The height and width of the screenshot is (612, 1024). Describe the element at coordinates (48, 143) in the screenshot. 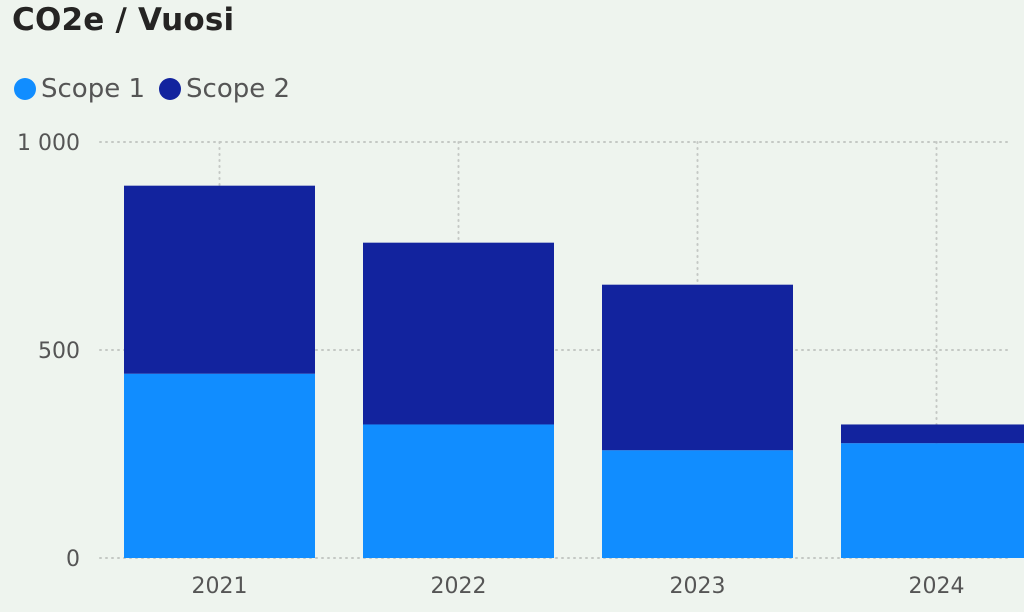

I see `y-tick-label: 1 000` at that location.